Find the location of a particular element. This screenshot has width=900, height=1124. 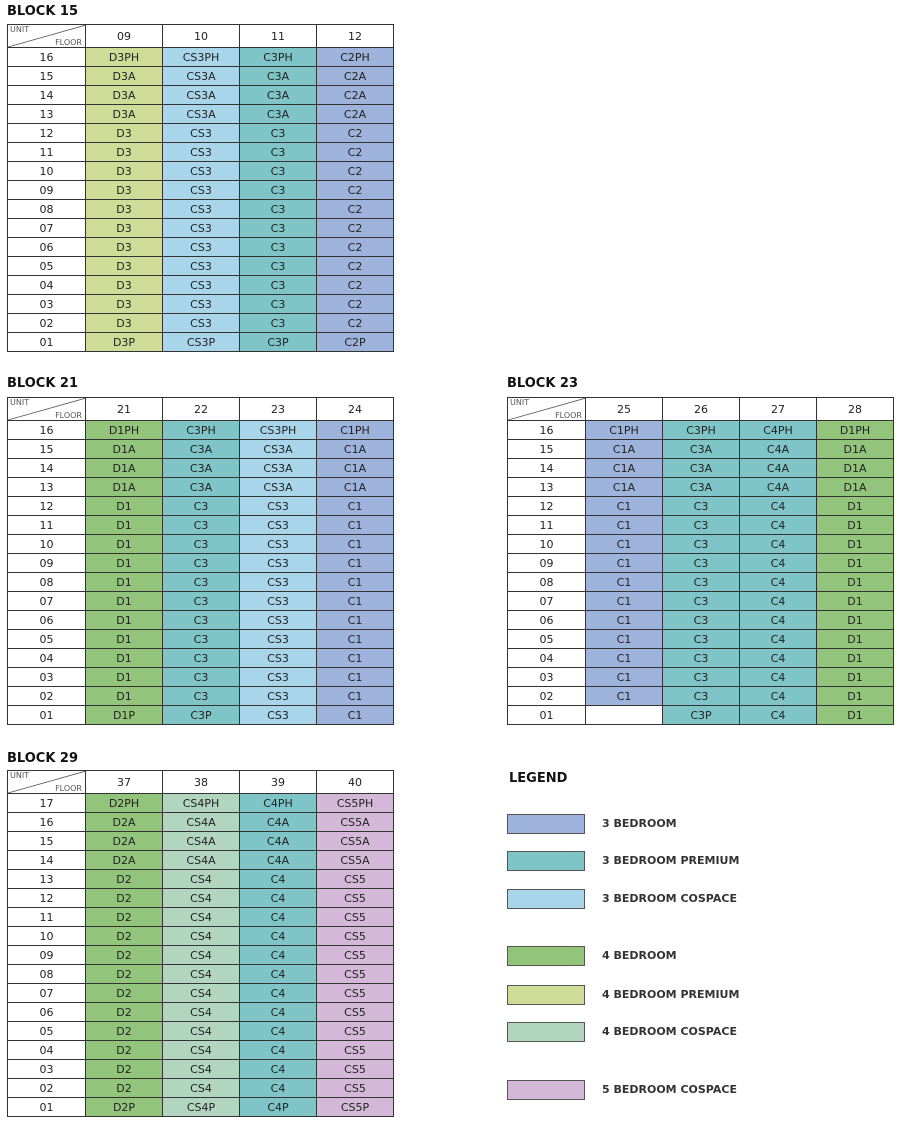

legend-swatch is located at coordinates (546, 824).